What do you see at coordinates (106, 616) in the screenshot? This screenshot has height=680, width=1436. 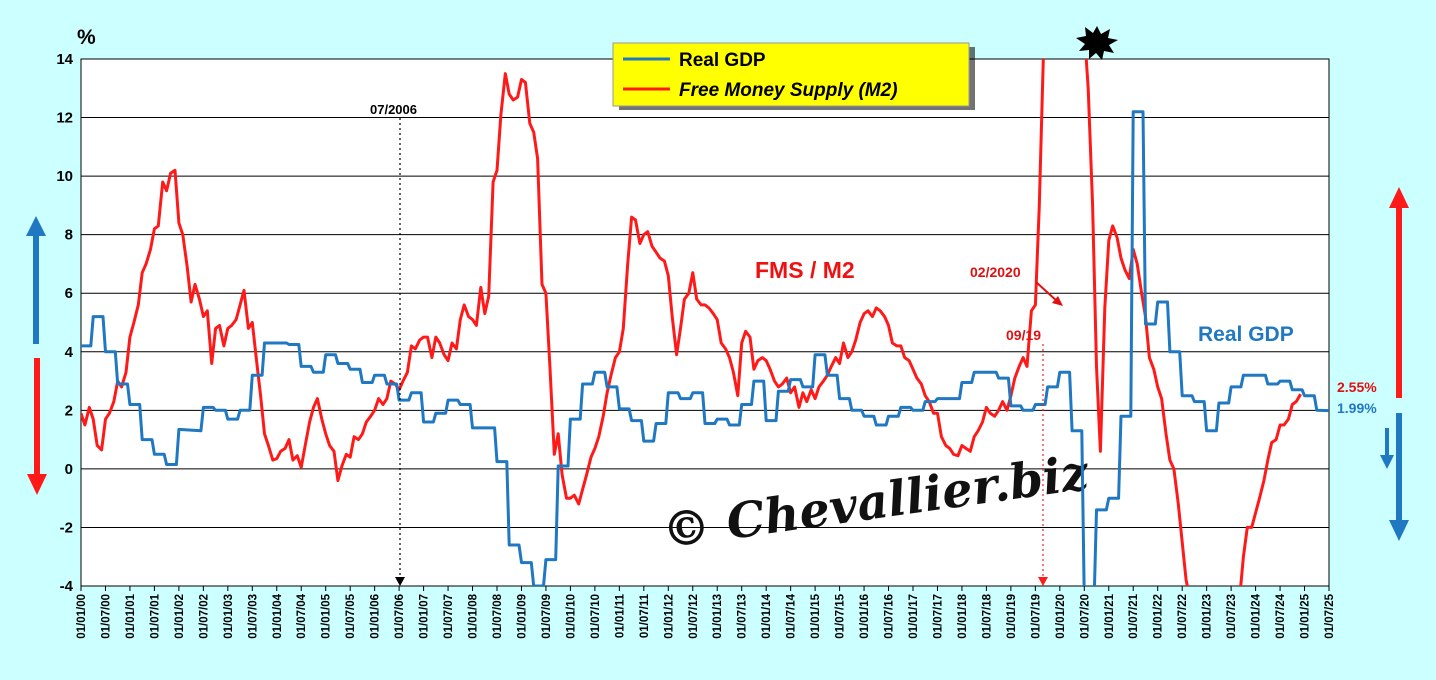 I see `x-tick-label: 01/07/00` at bounding box center [106, 616].